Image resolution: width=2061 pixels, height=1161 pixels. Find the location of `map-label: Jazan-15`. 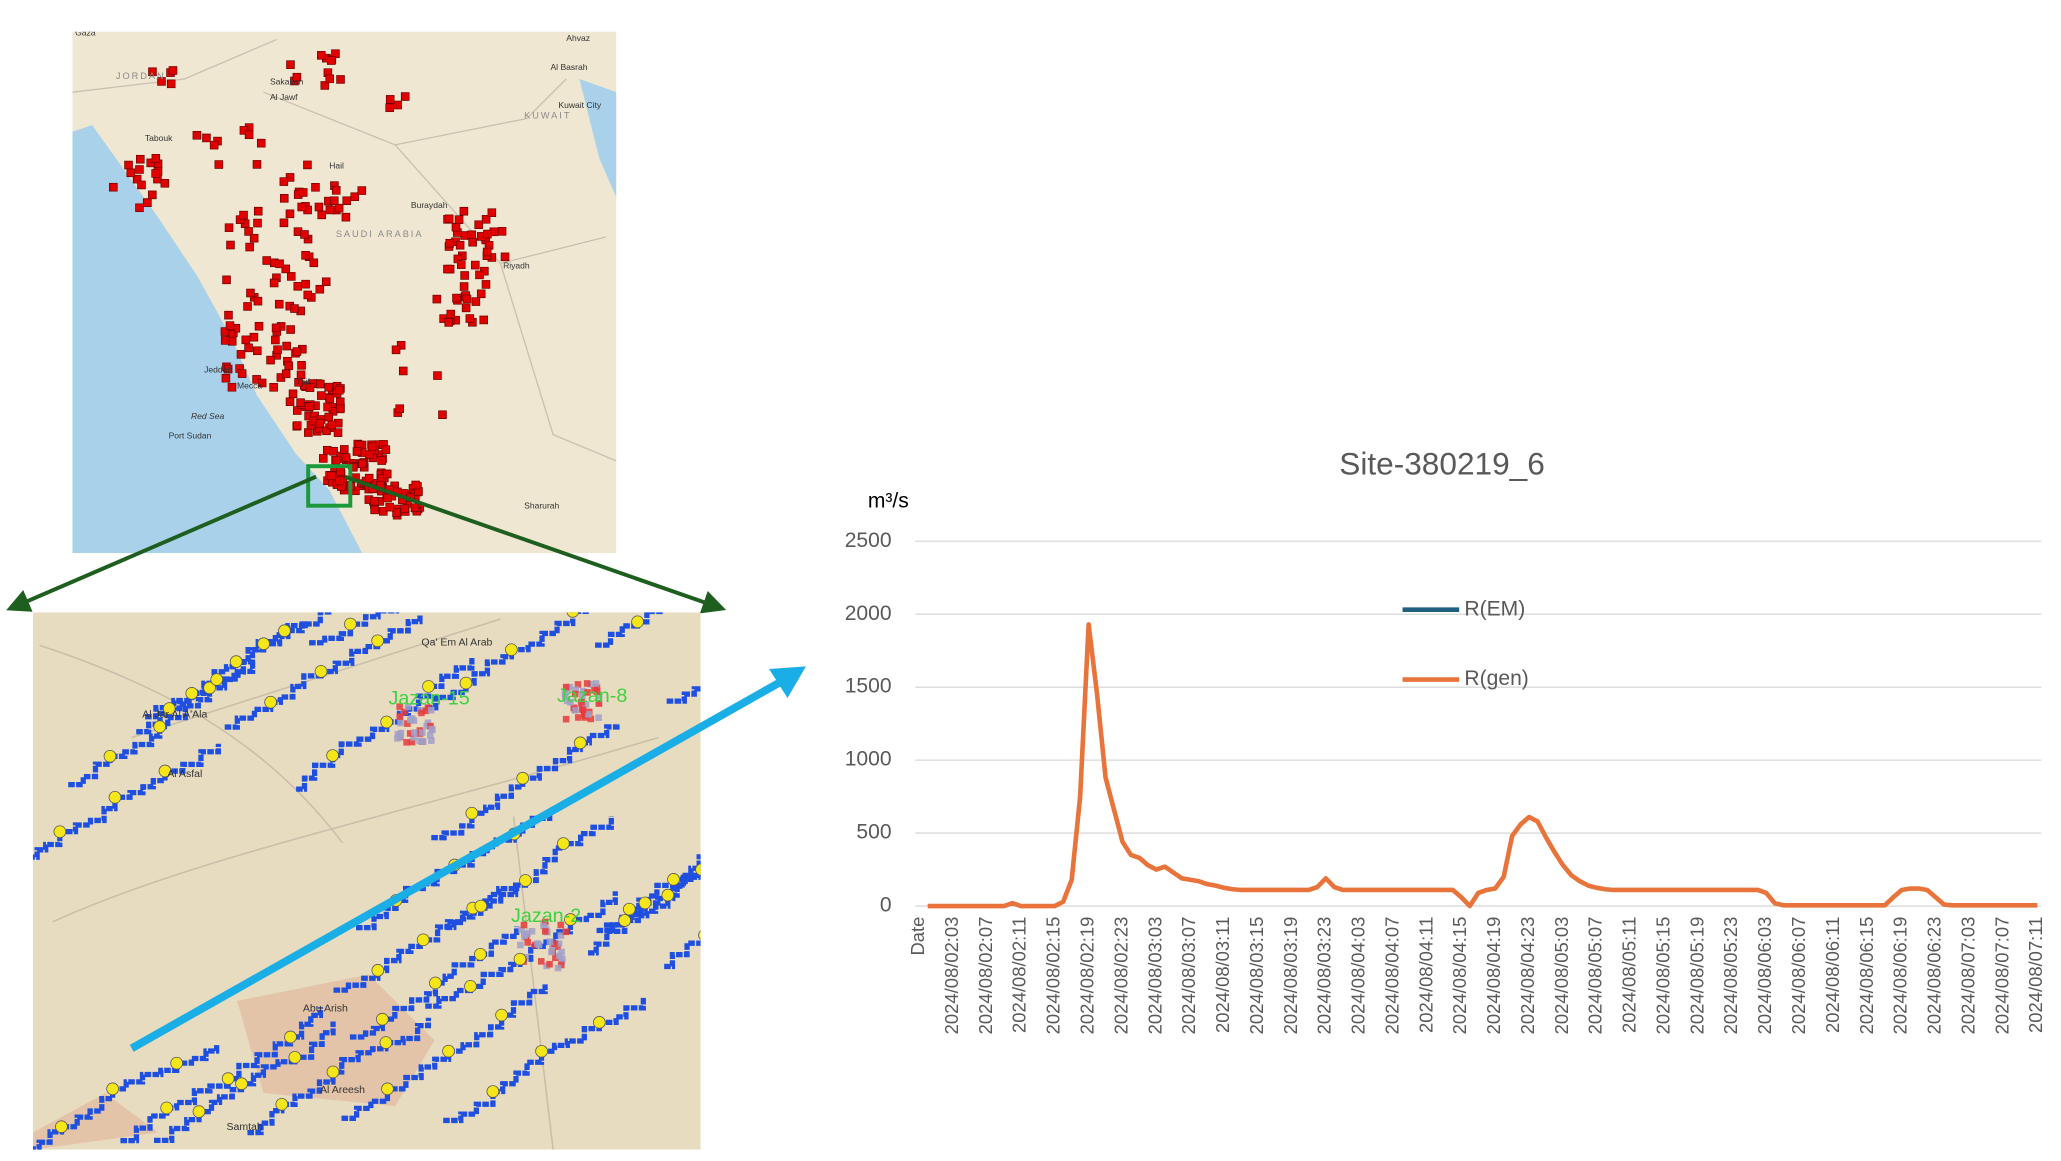

map-label: Jazan-15 is located at coordinates (428, 699).